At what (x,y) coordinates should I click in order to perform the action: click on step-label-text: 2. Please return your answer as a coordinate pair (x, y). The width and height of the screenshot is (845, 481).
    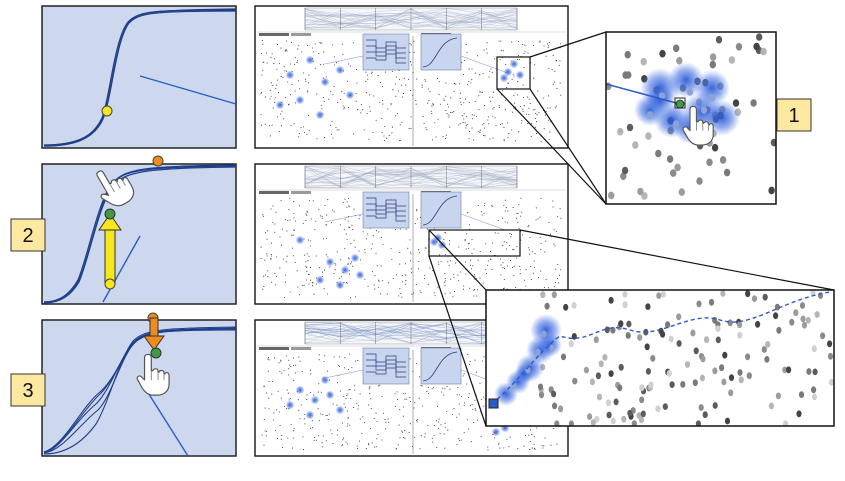
    Looking at the image, I should click on (27, 236).